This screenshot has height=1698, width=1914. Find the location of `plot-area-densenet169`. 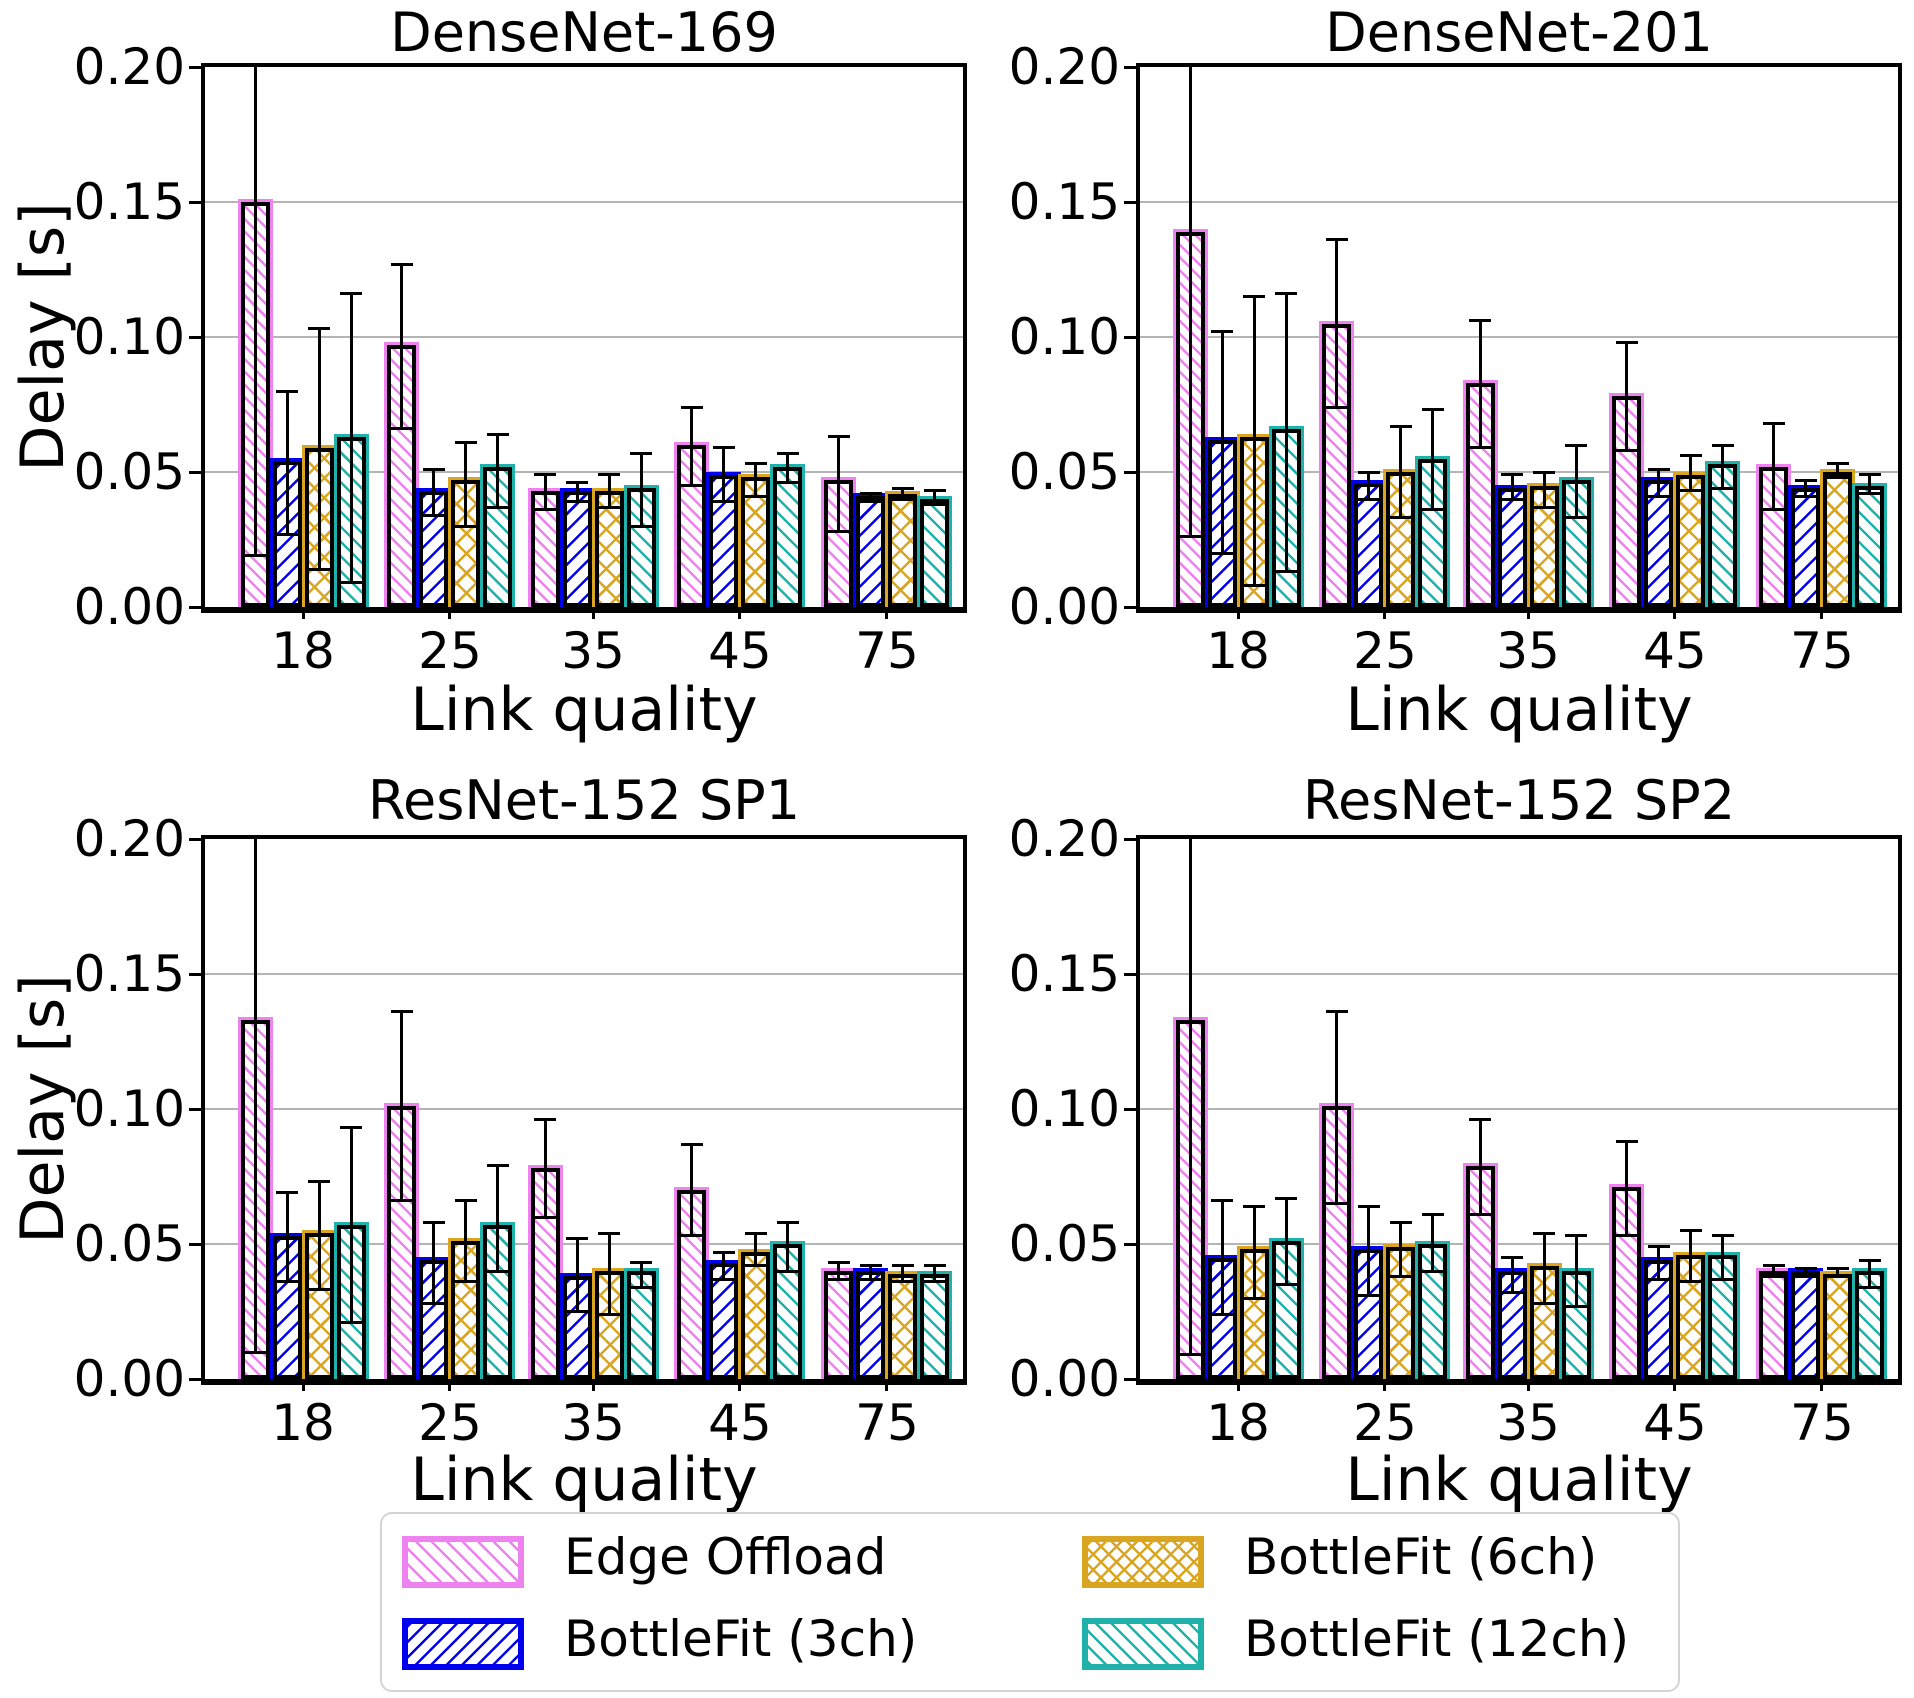

plot-area-densenet169 is located at coordinates (584, 338).